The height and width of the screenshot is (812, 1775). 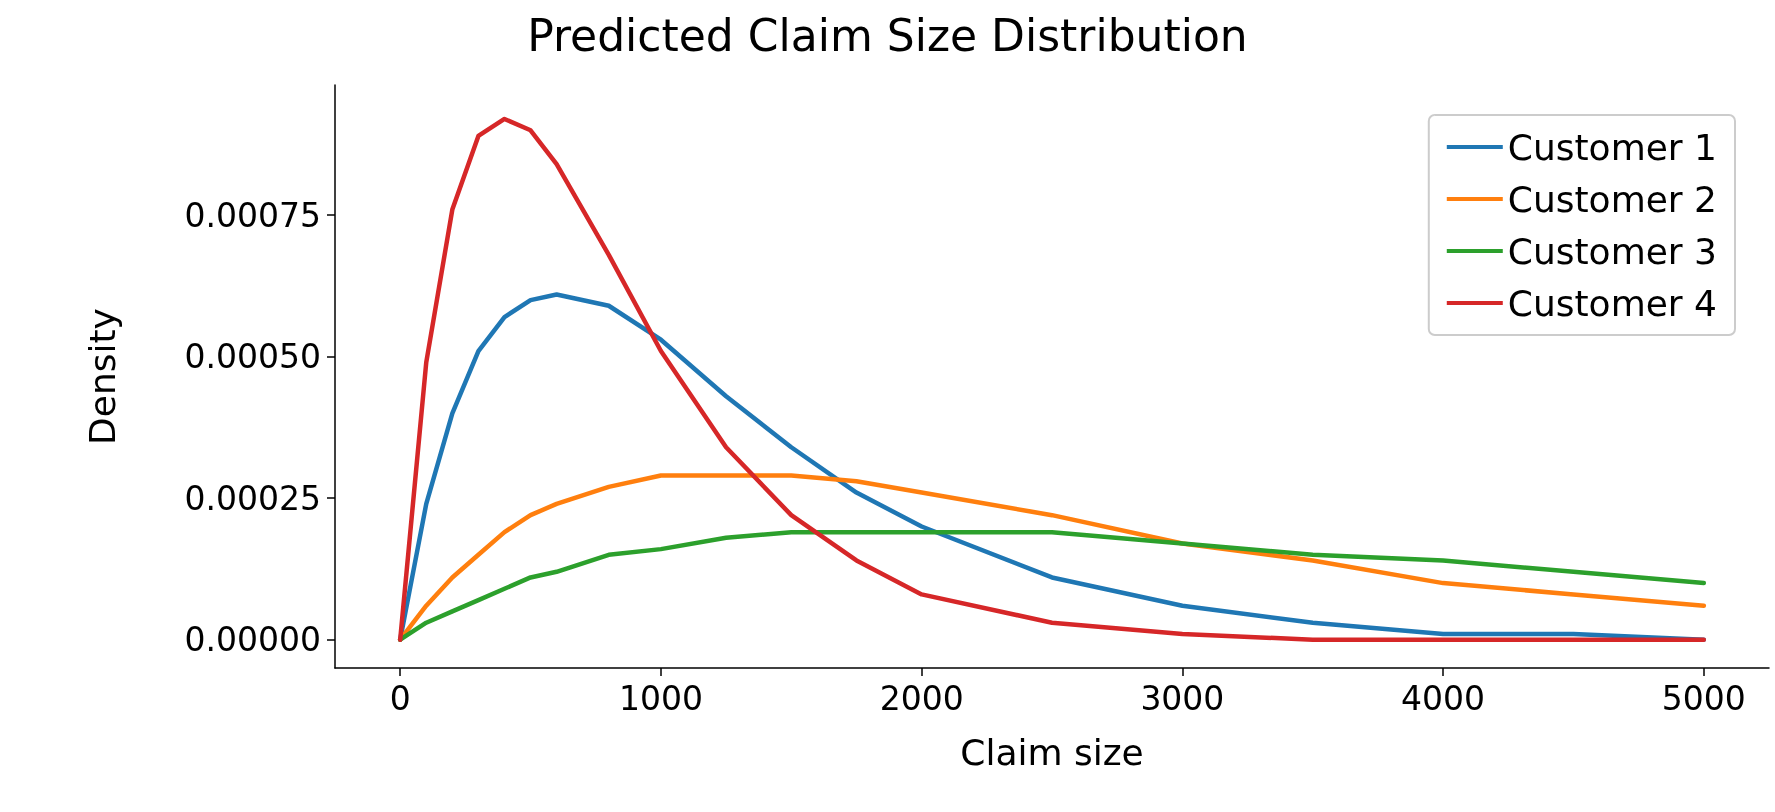 I want to click on x-tick-label: 0, so click(x=400, y=698).